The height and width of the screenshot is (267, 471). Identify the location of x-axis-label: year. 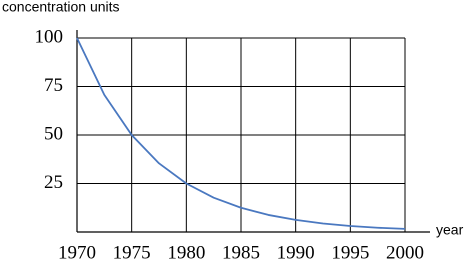
(450, 230).